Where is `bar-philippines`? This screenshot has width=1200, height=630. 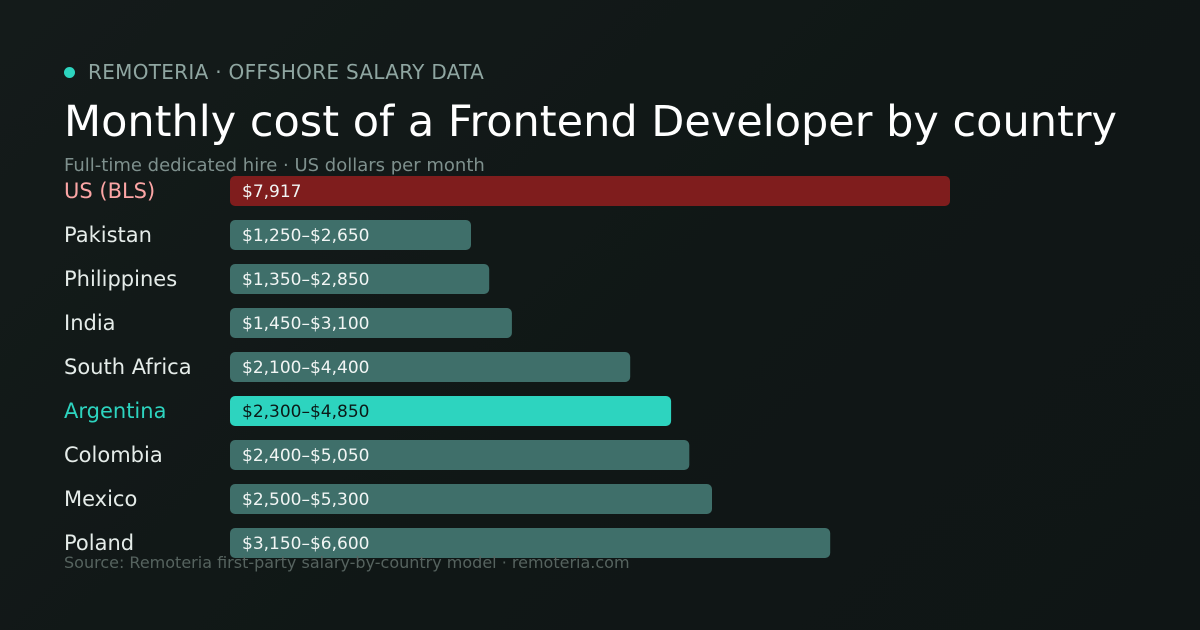 bar-philippines is located at coordinates (360, 279).